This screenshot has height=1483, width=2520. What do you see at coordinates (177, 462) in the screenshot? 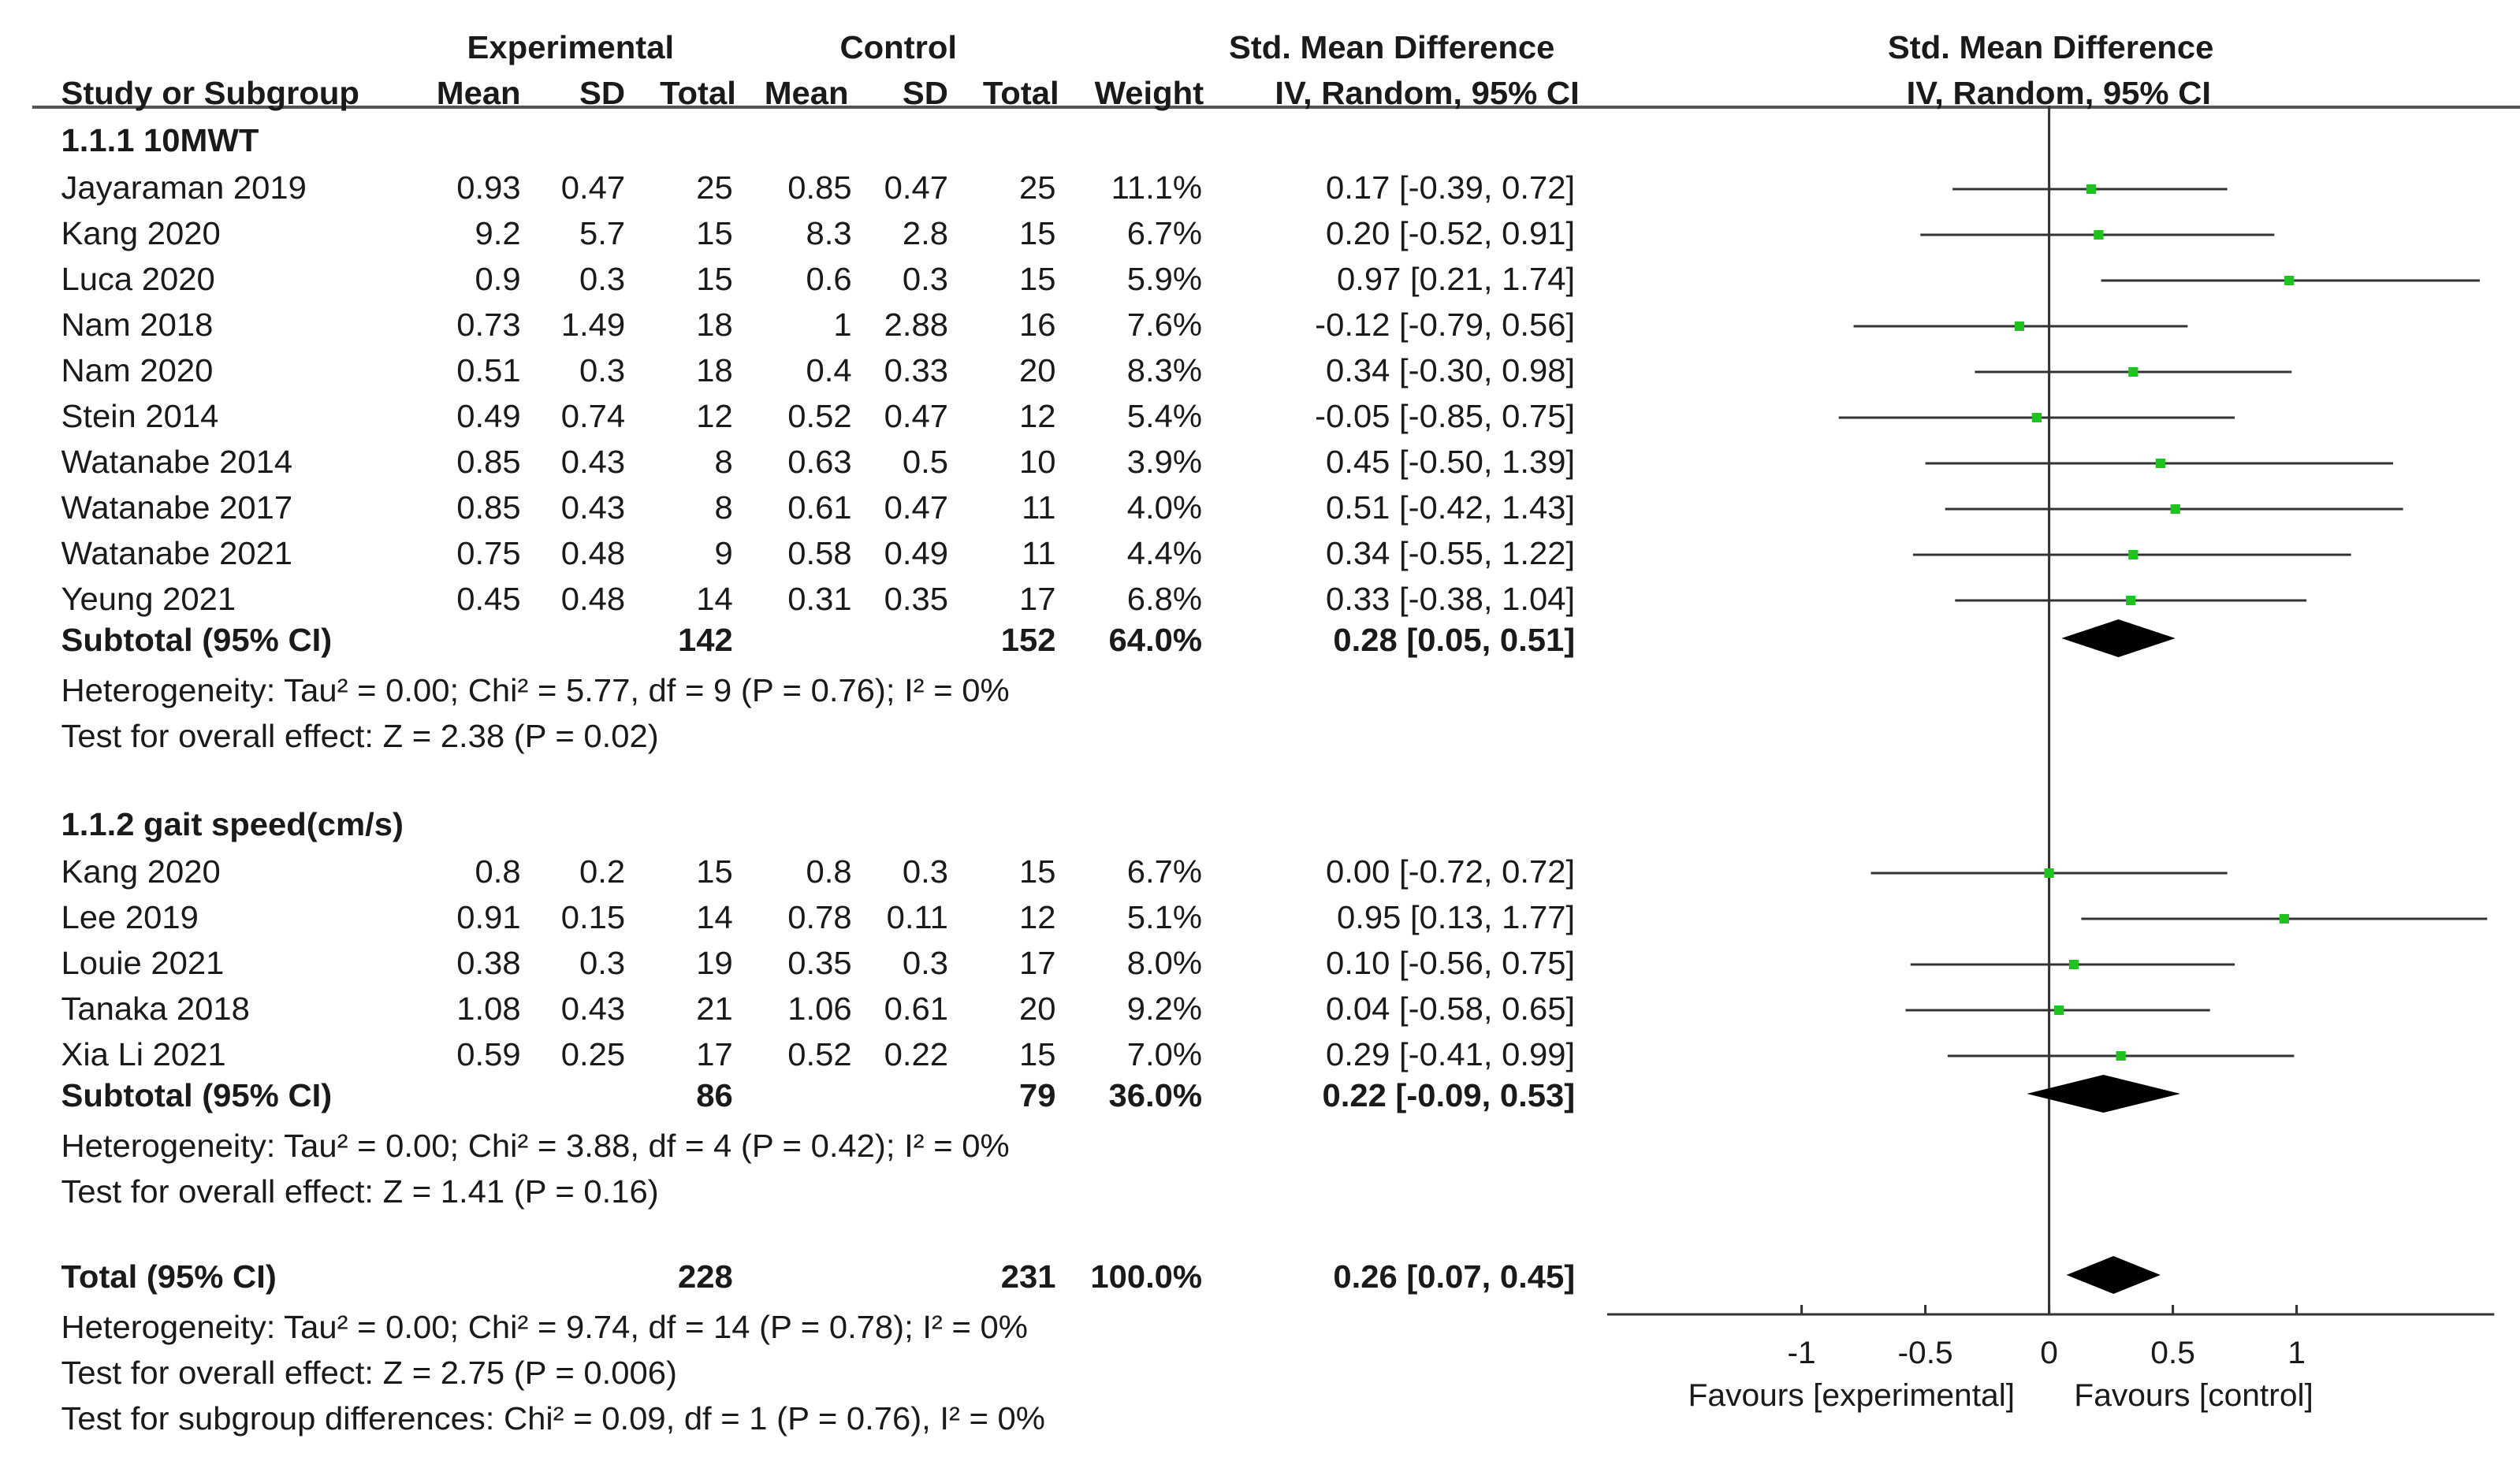
I see `study-name: Watanabe 2014` at bounding box center [177, 462].